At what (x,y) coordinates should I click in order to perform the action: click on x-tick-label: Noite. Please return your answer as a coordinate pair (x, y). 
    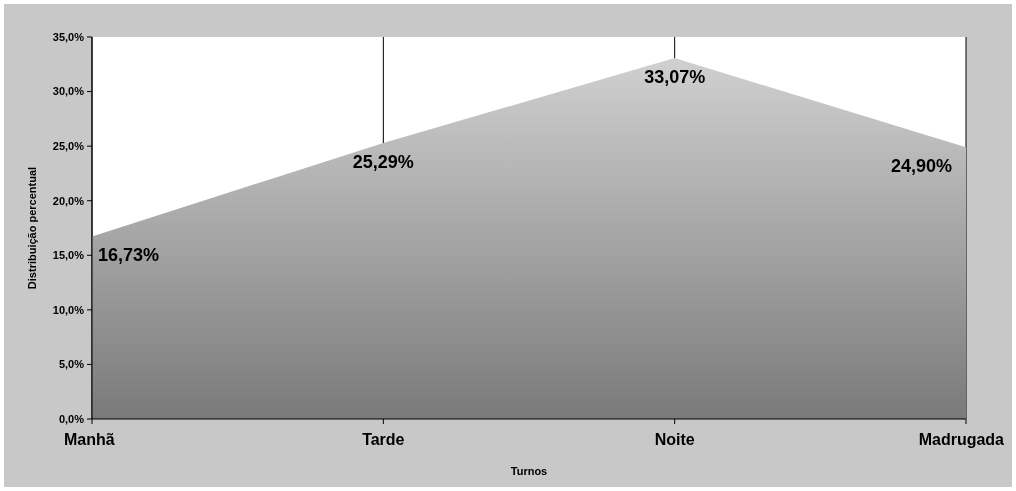
    Looking at the image, I should click on (674, 439).